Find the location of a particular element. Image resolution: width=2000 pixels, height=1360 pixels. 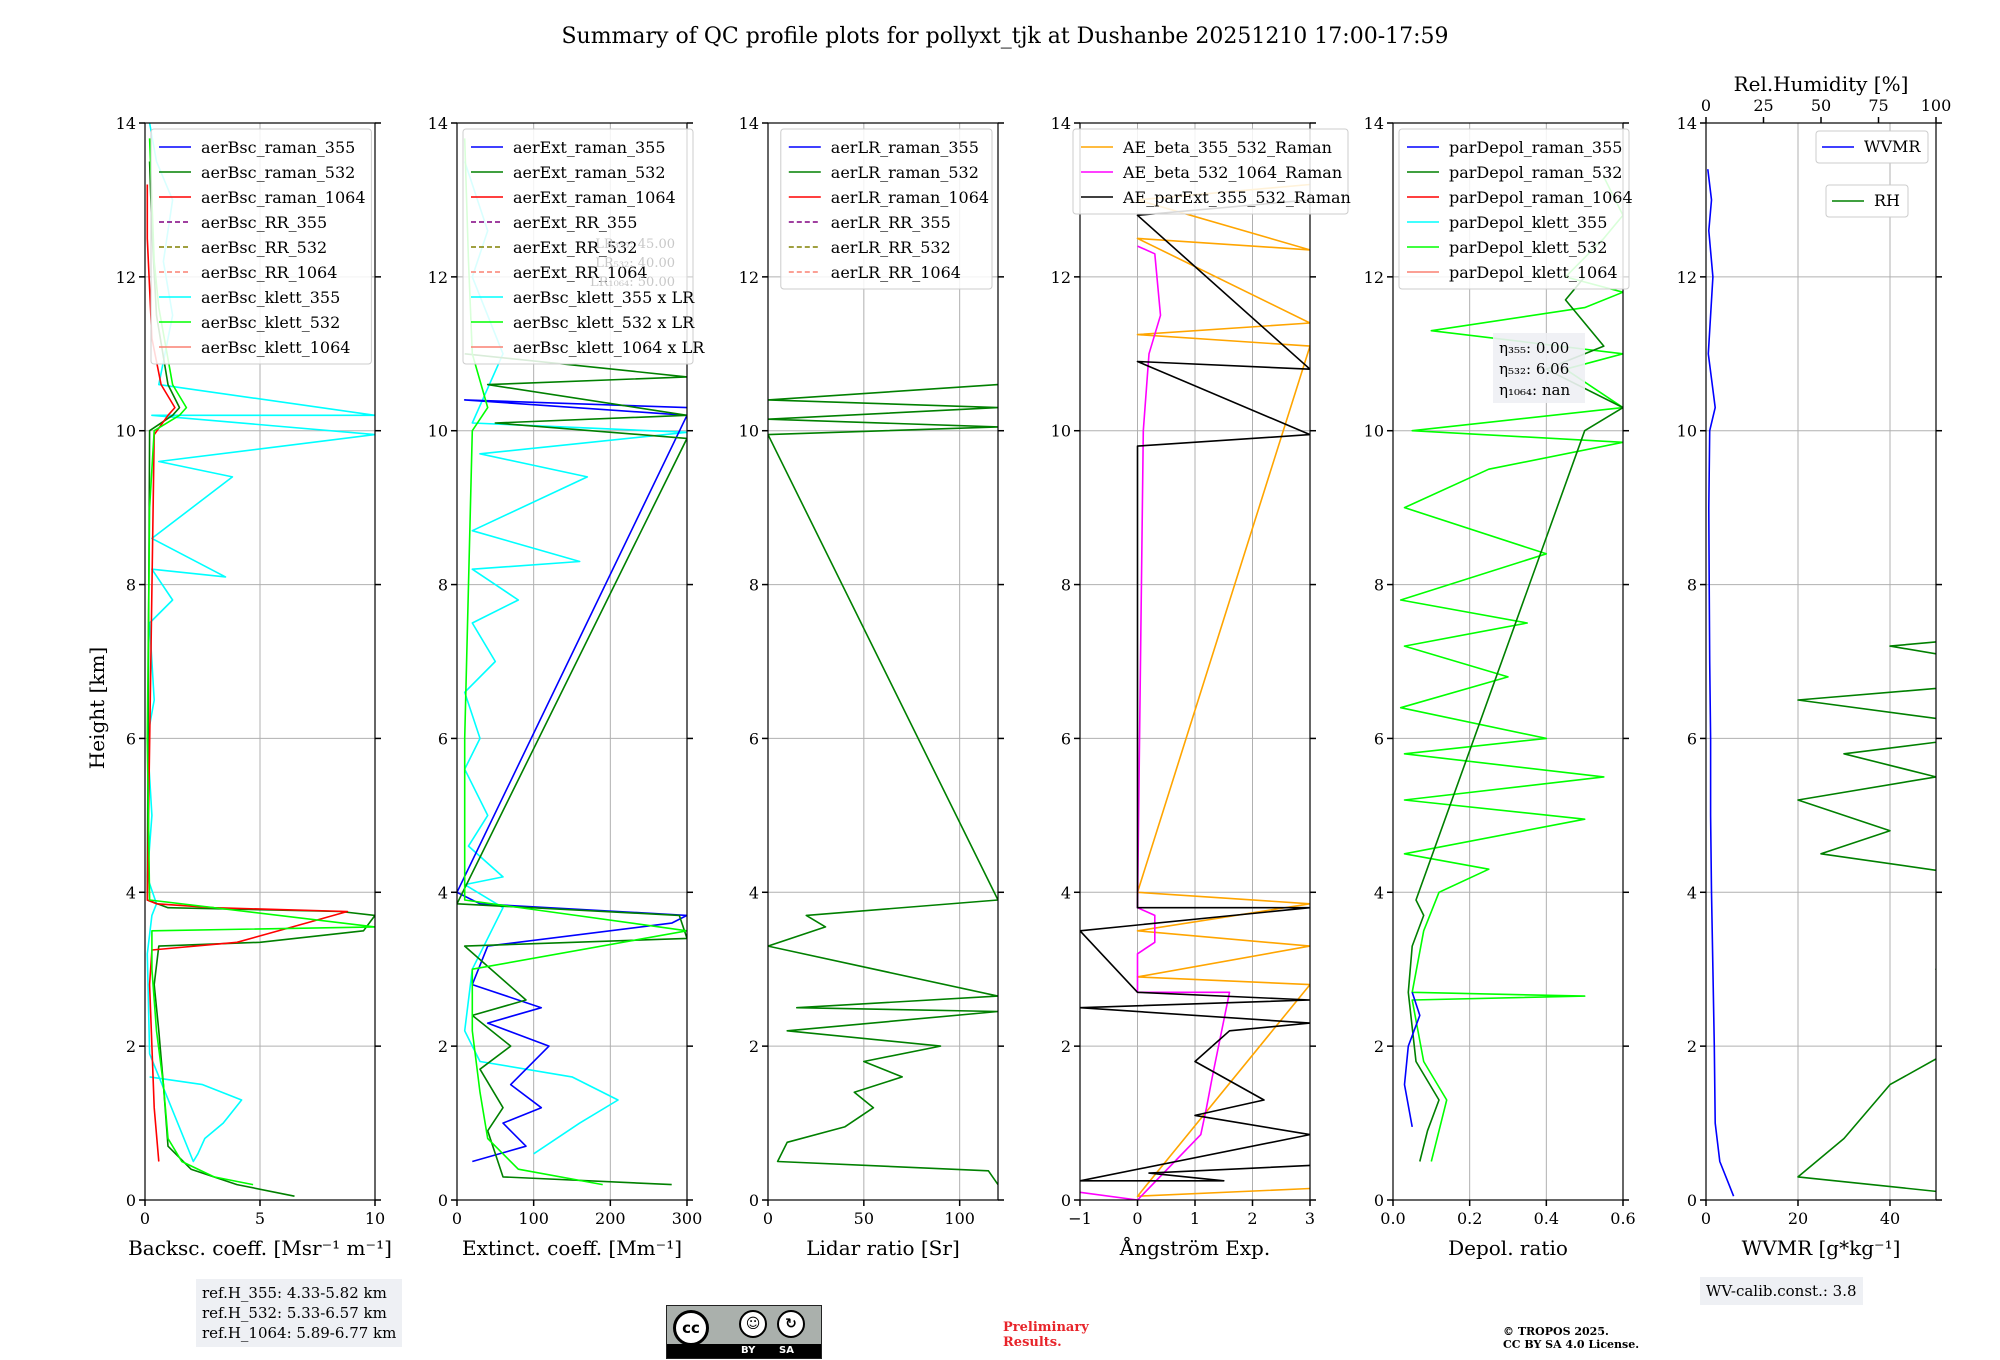

legend-entry-aerext-raman-532: aerExt_raman_532 is located at coordinates (589, 172).